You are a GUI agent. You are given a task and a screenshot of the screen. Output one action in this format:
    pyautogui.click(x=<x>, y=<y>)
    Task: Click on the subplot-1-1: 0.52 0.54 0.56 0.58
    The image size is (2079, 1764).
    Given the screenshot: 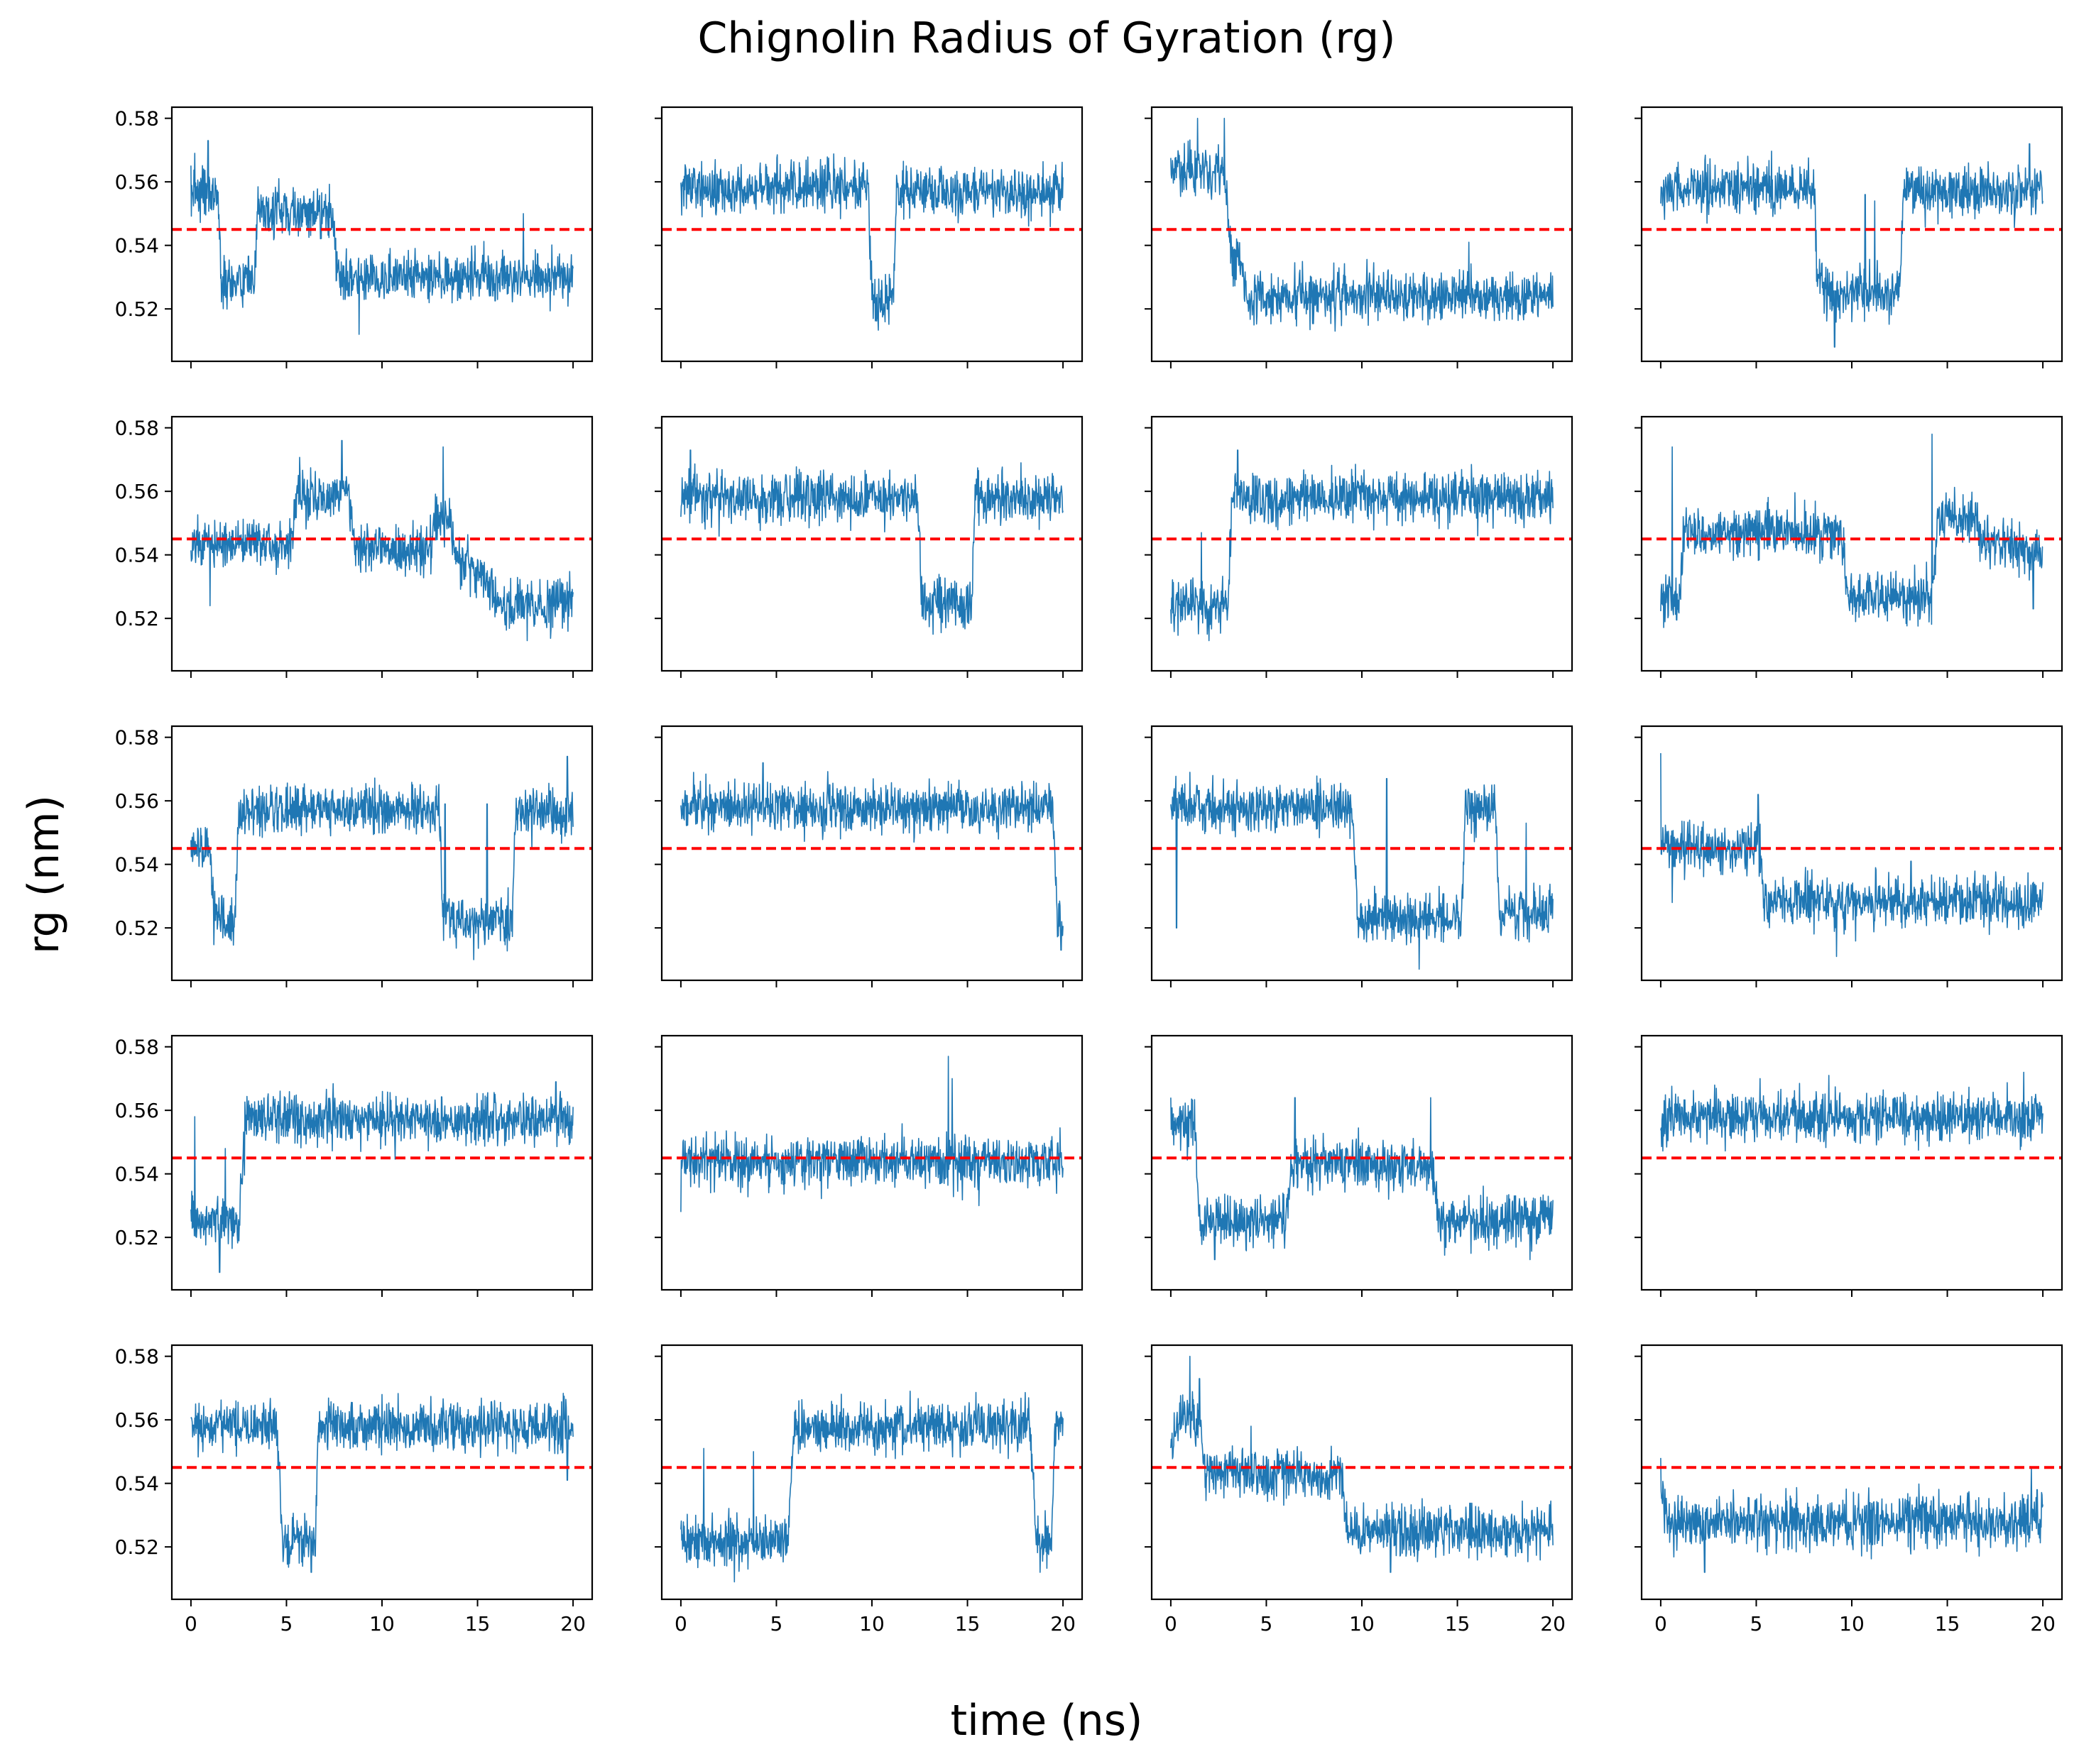 What is the action you would take?
    pyautogui.click(x=354, y=237)
    